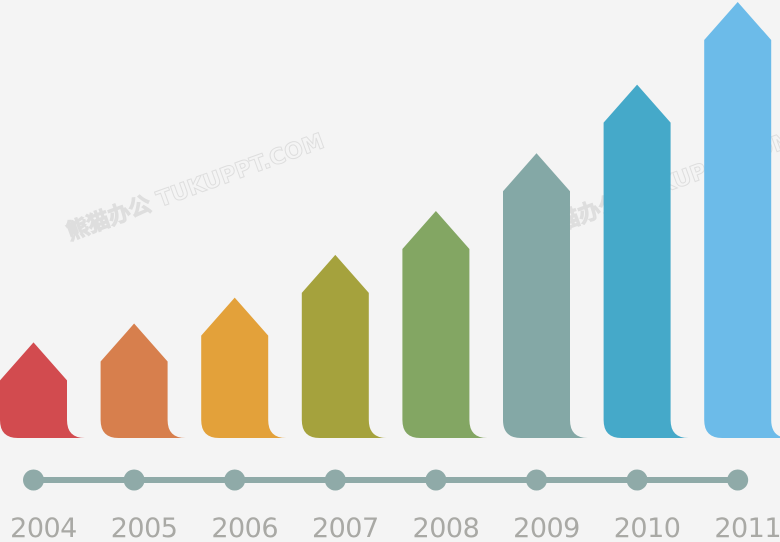 The height and width of the screenshot is (542, 780). Describe the element at coordinates (235, 480) in the screenshot. I see `timeline-dot-2006` at that location.